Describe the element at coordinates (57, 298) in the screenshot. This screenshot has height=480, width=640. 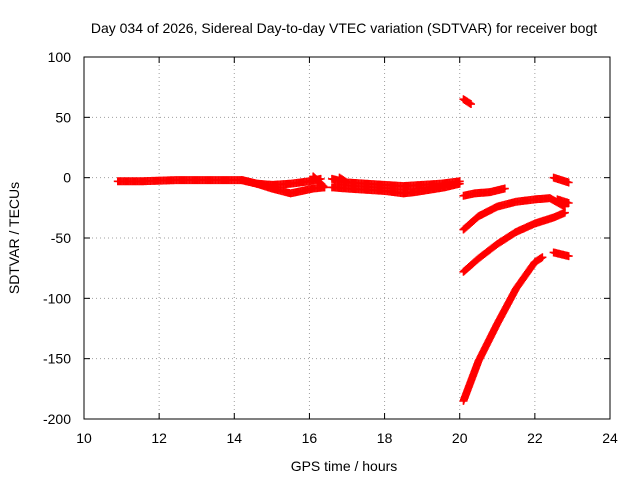
I see `y-tick-label: -100` at that location.